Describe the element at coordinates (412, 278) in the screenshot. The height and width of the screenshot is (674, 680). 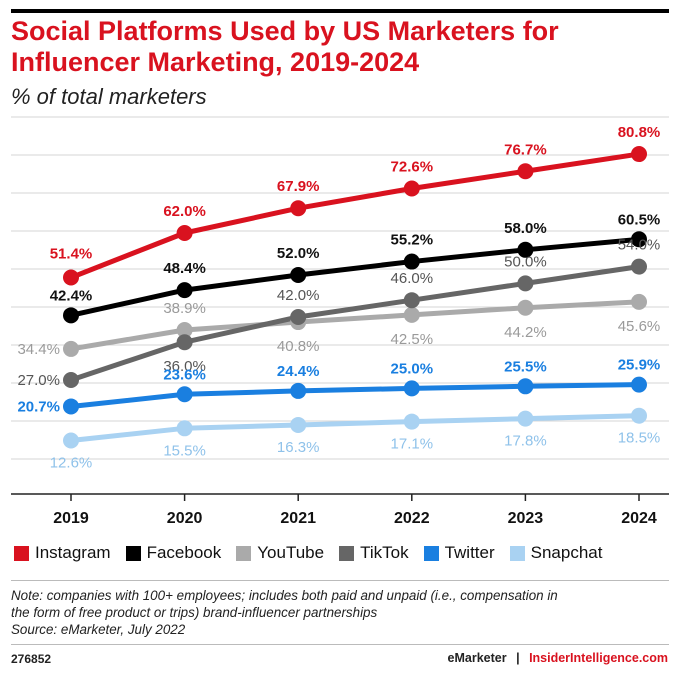
I see `data-label-tiktok: 46.0%` at that location.